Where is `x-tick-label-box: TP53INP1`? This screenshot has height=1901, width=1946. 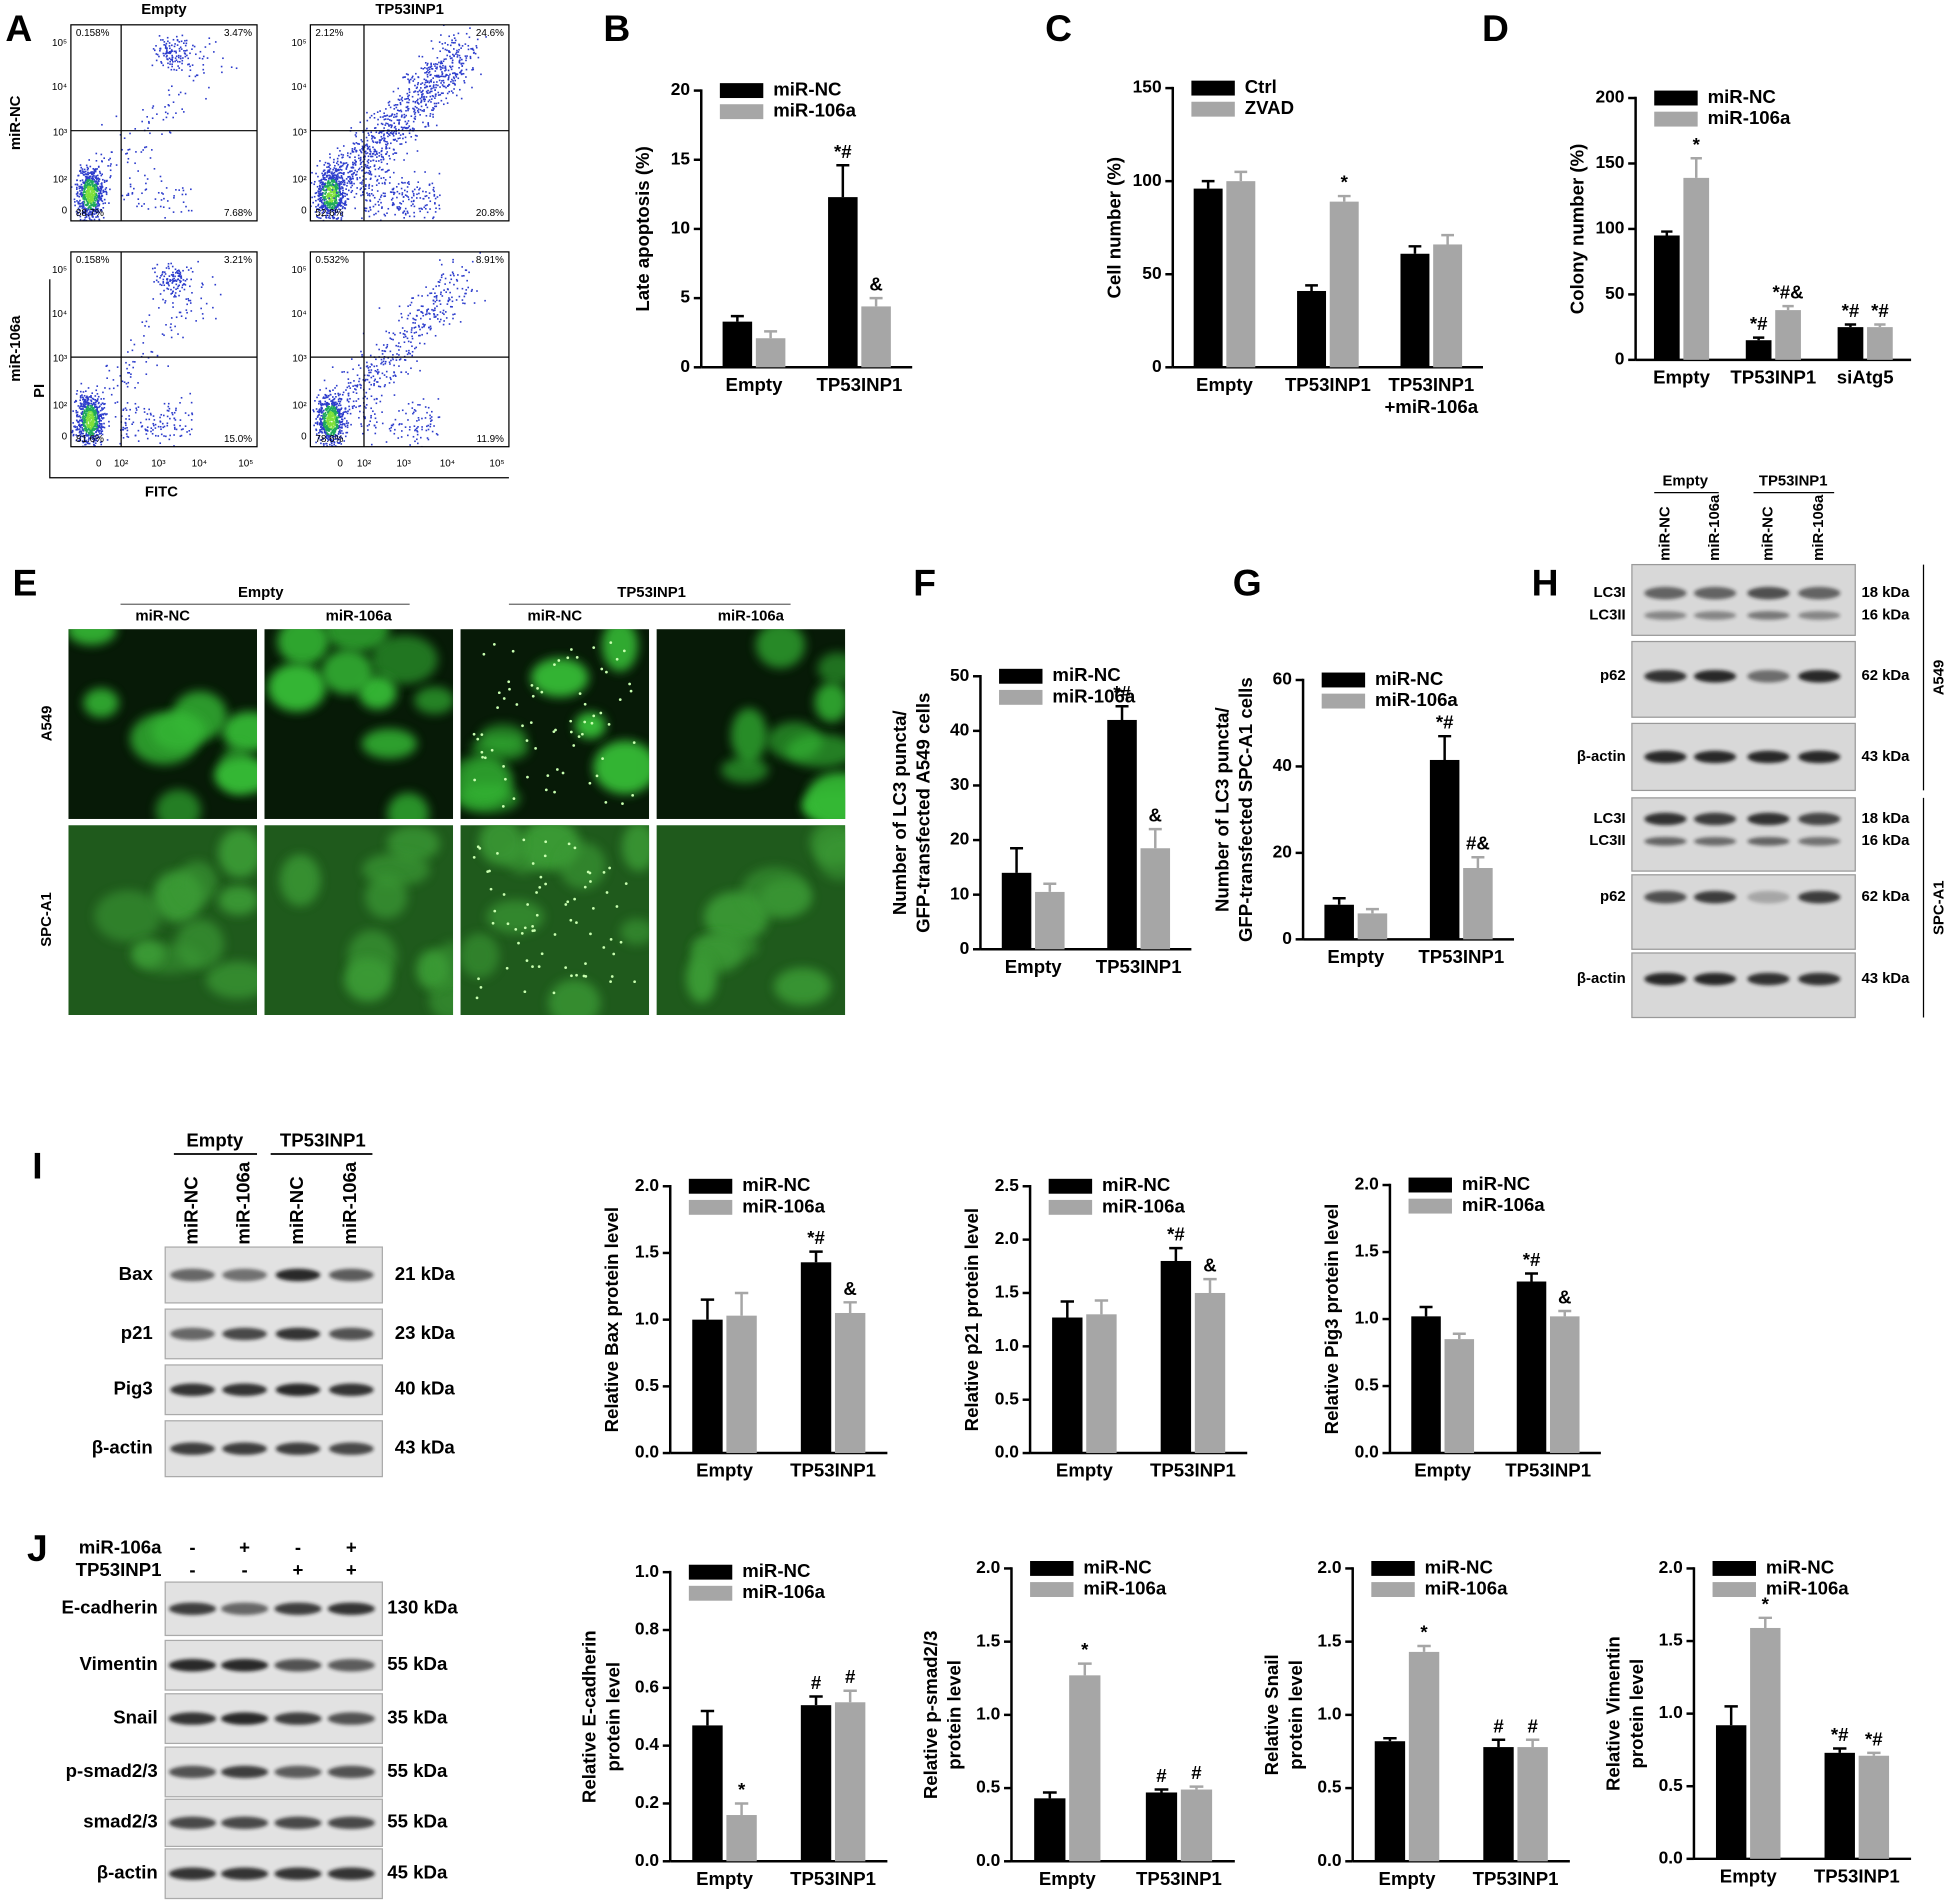 x-tick-label-box: TP53INP1 is located at coordinates (1773, 377).